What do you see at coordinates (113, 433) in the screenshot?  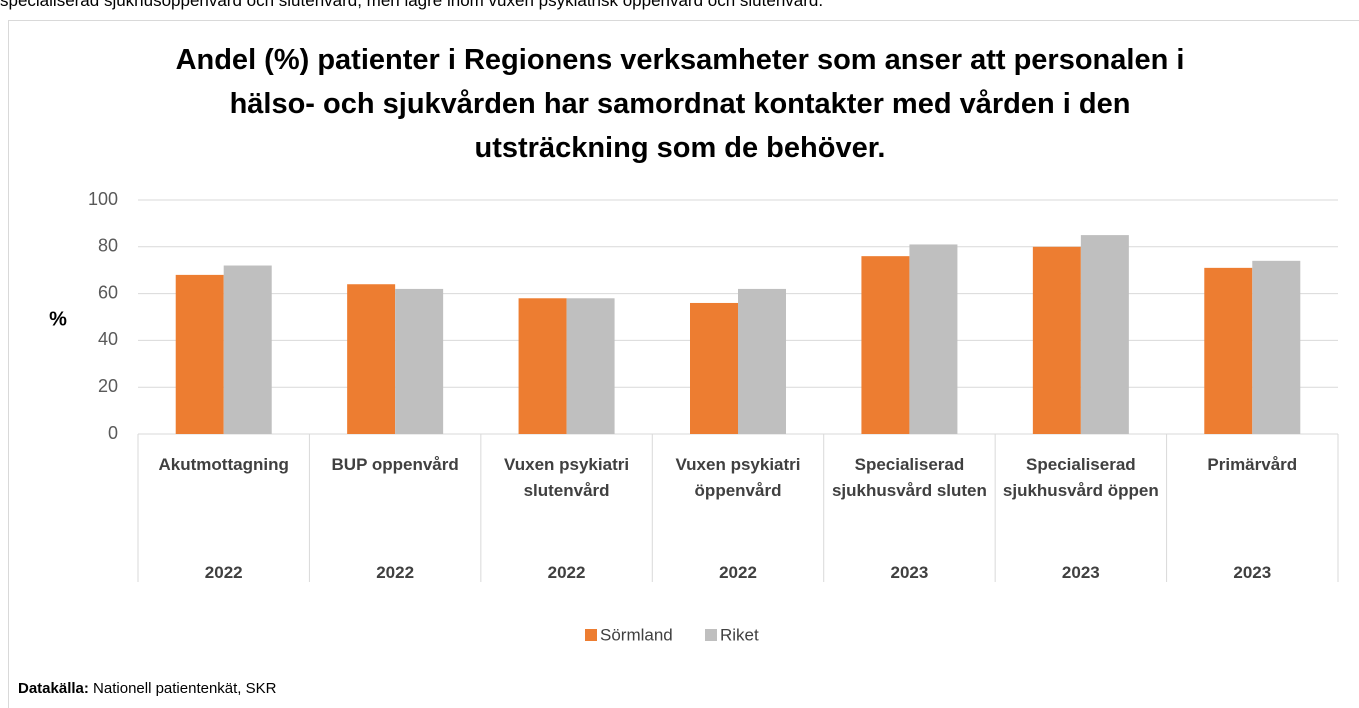 I see `y-tick-label: 0` at bounding box center [113, 433].